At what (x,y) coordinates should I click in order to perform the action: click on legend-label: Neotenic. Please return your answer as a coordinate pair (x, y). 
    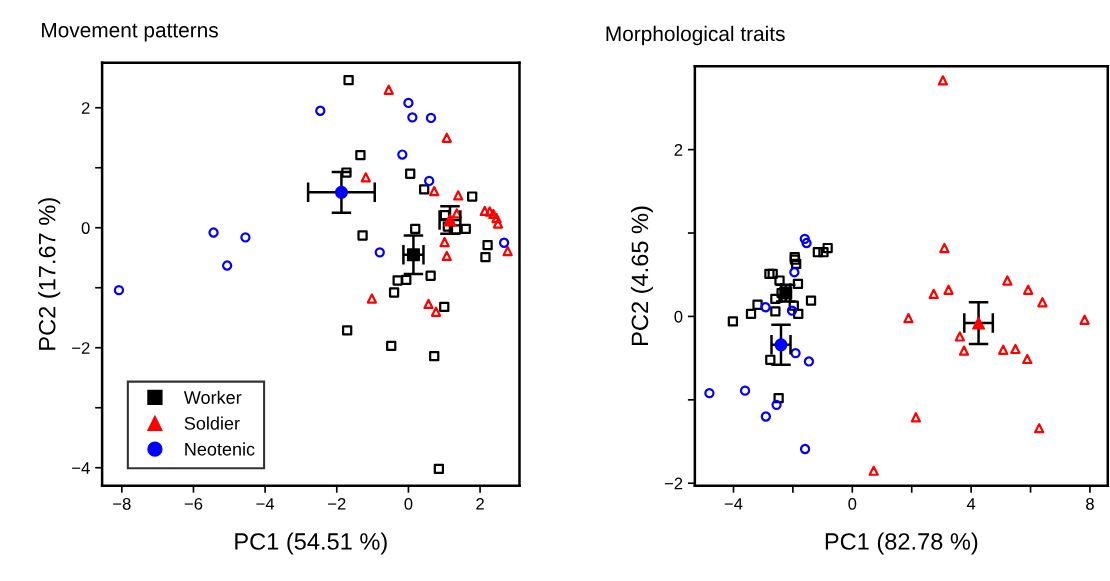
    Looking at the image, I should click on (220, 449).